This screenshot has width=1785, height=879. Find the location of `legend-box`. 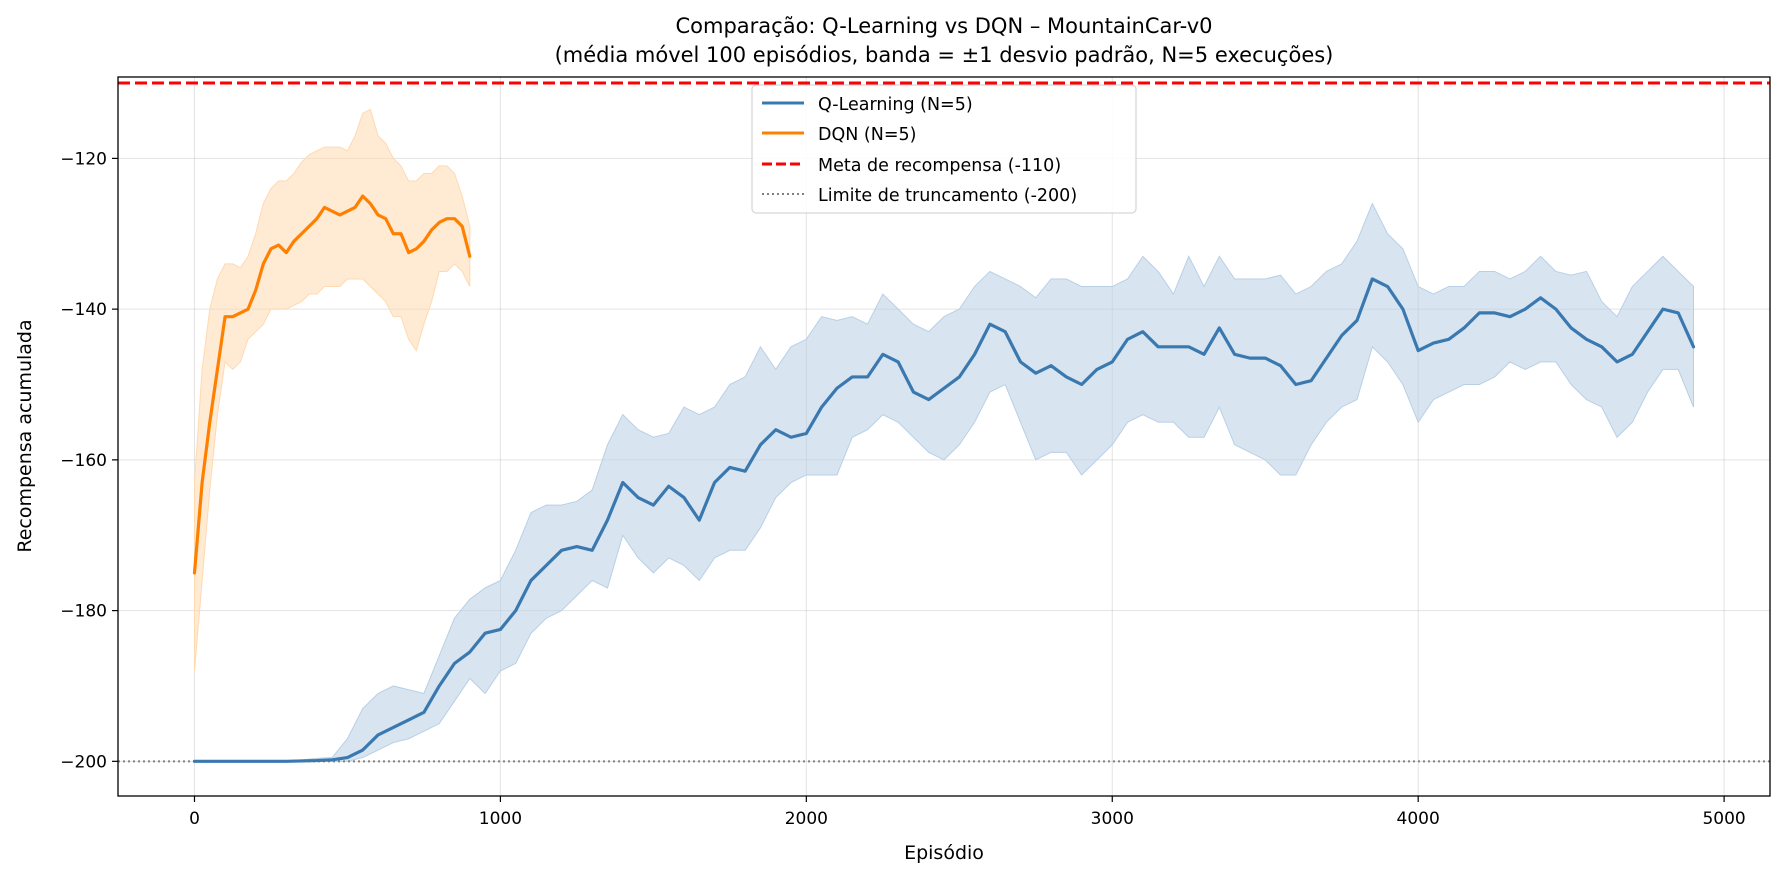

legend-box is located at coordinates (944, 149).